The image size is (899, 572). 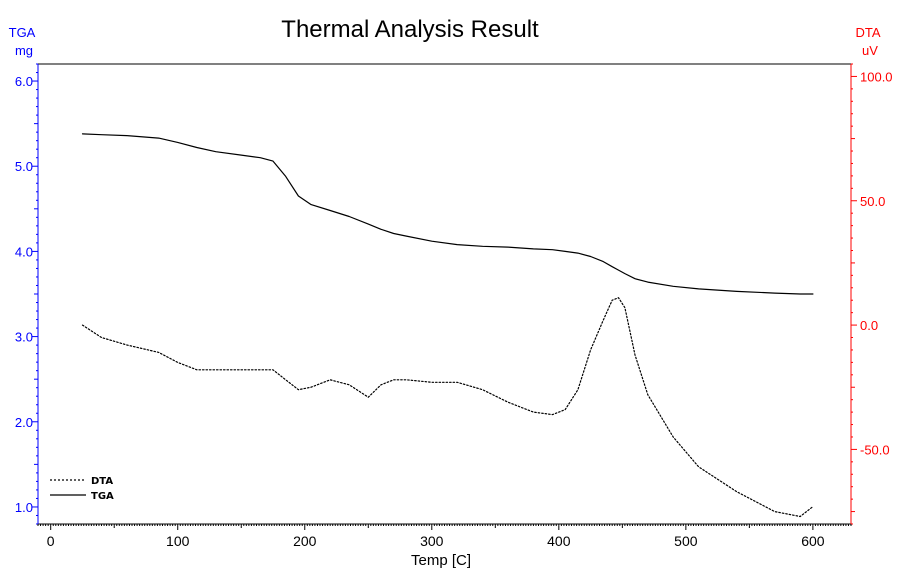 I want to click on x-axis-label: Temp [C], so click(x=441, y=560).